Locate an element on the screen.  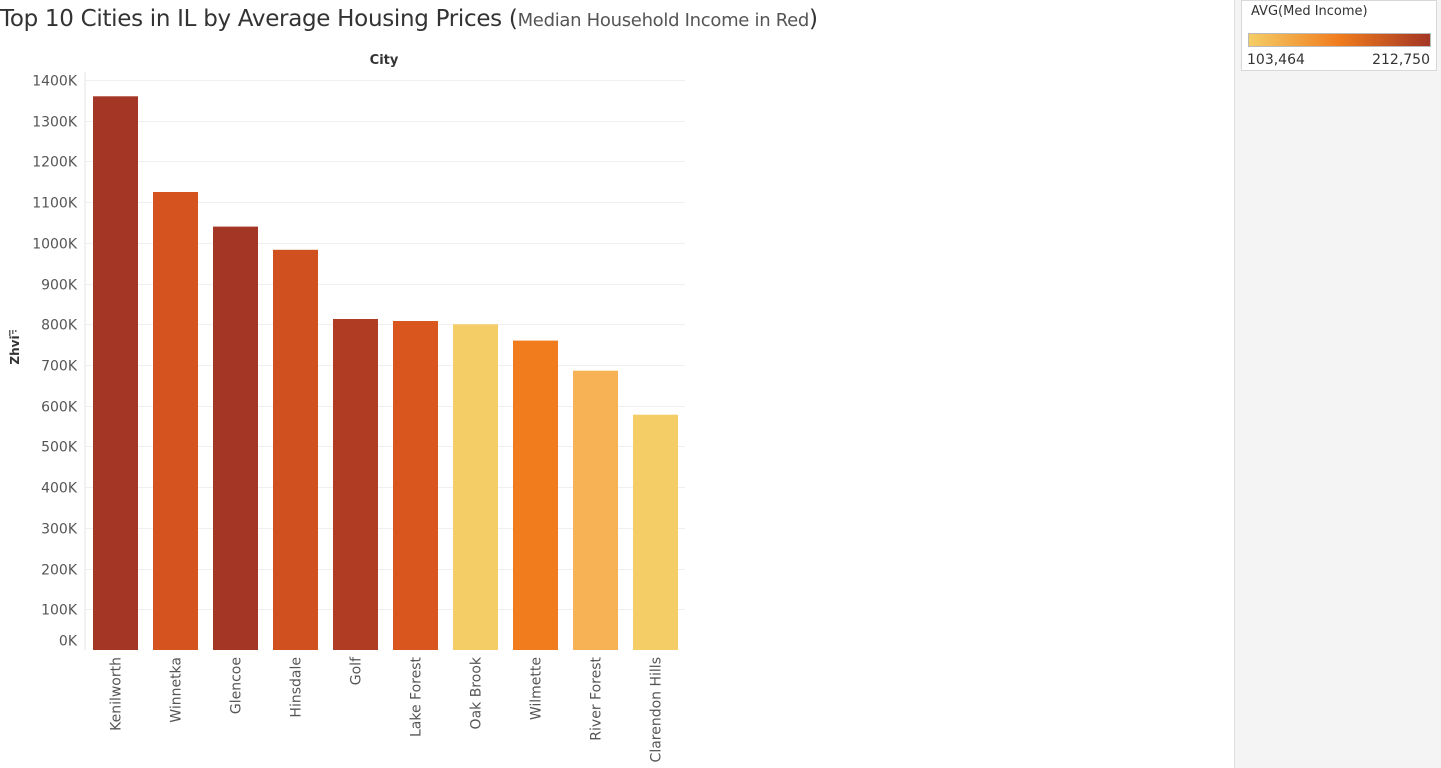
y-tick-label: 0K is located at coordinates (68, 642).